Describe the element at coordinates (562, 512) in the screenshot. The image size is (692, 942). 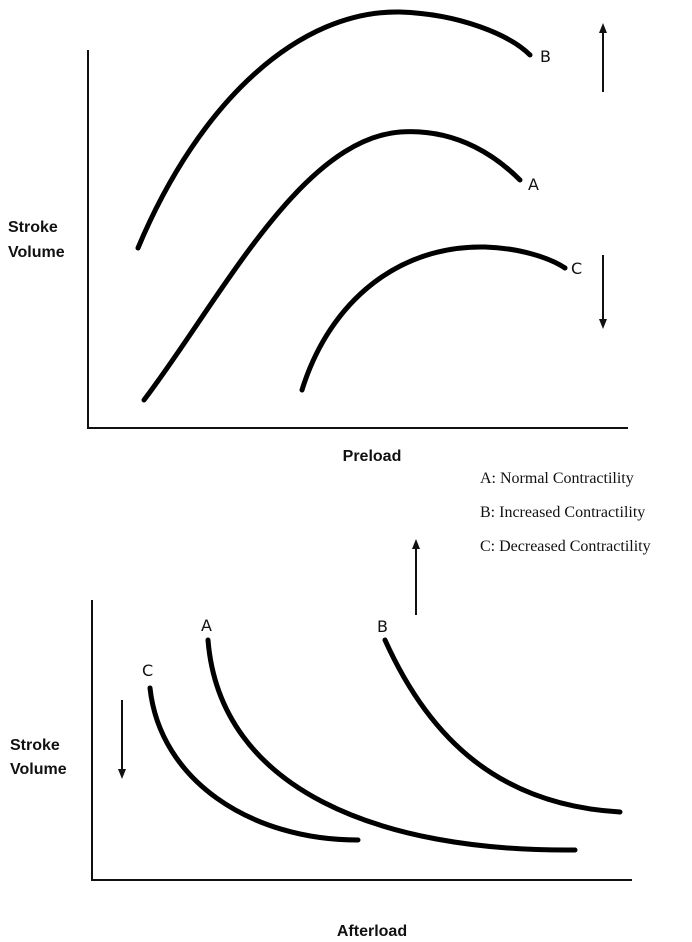
I see `legend-entry: B: Increased Contractility` at that location.